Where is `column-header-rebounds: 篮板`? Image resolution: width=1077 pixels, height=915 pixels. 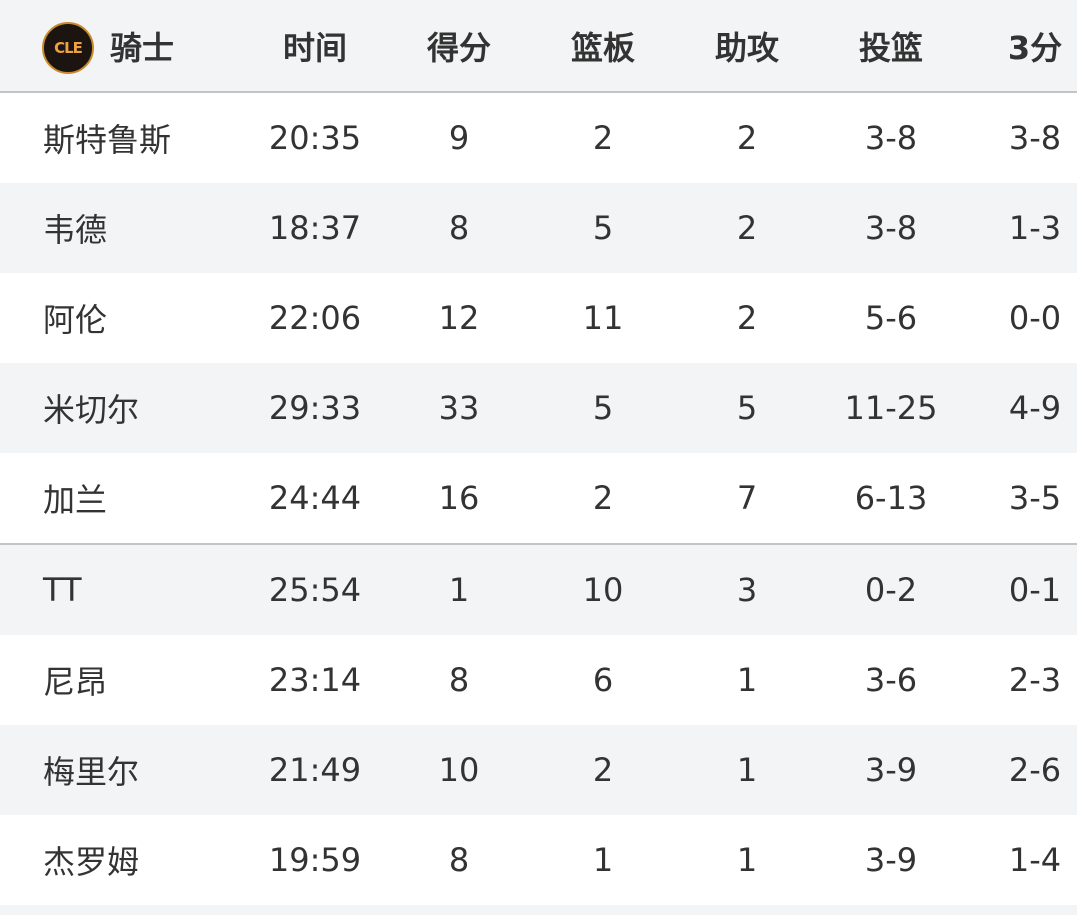
column-header-rebounds: 篮板 is located at coordinates (602, 47).